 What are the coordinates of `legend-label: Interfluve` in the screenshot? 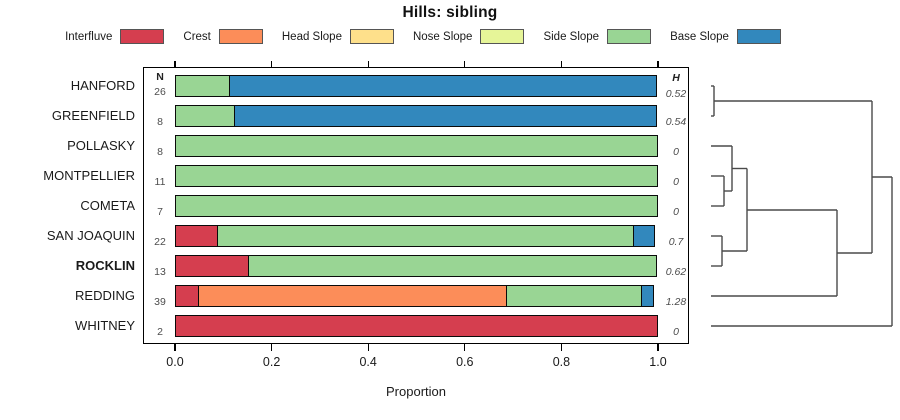 It's located at (89, 36).